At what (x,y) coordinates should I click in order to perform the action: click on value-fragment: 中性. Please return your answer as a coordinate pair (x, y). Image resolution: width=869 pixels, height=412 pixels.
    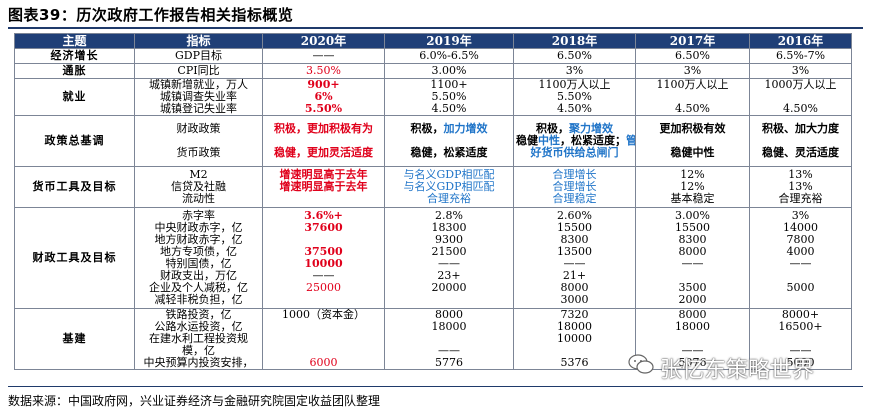
    Looking at the image, I should click on (549, 140).